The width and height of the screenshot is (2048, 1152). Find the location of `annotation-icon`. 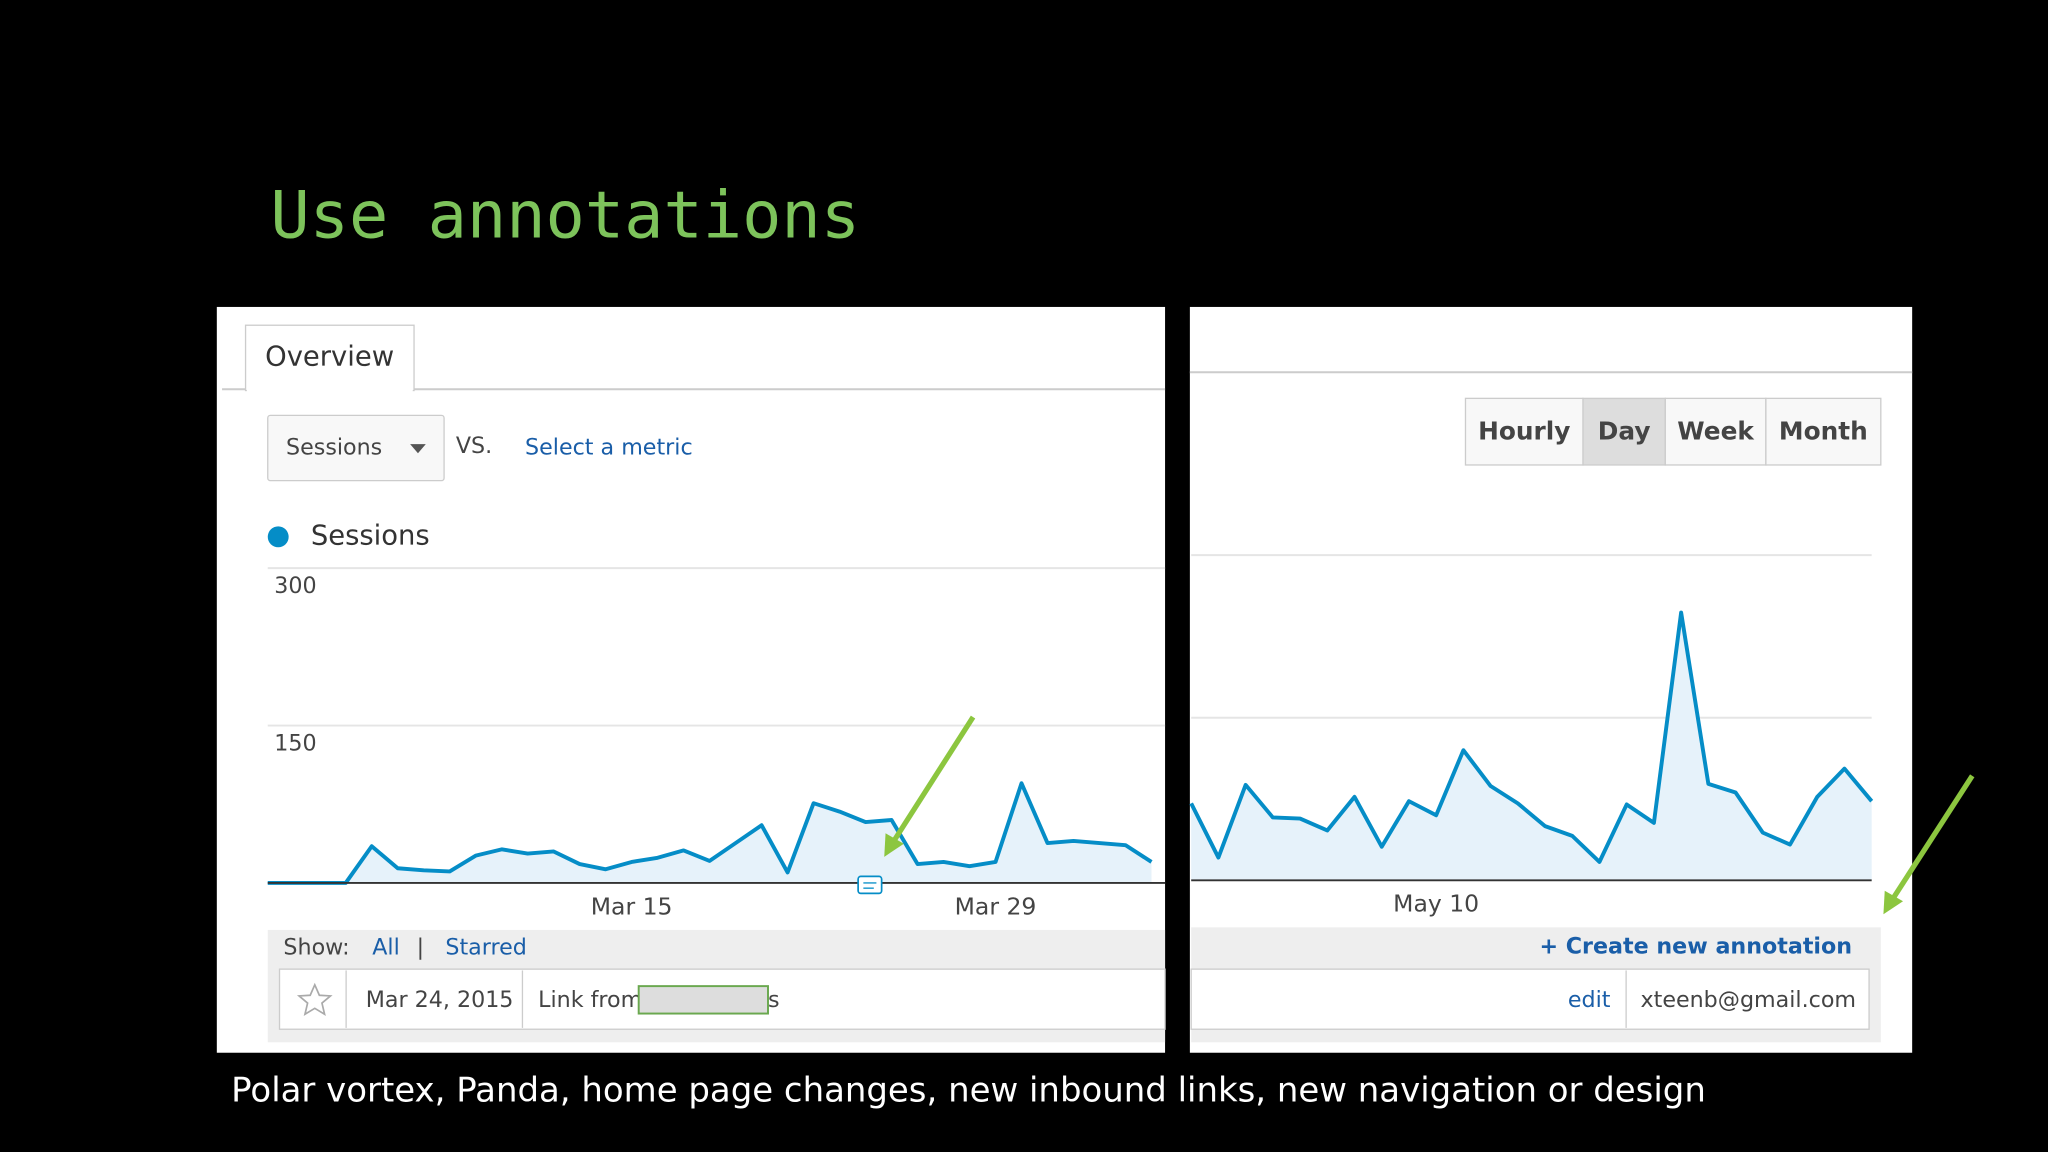

annotation-icon is located at coordinates (870, 885).